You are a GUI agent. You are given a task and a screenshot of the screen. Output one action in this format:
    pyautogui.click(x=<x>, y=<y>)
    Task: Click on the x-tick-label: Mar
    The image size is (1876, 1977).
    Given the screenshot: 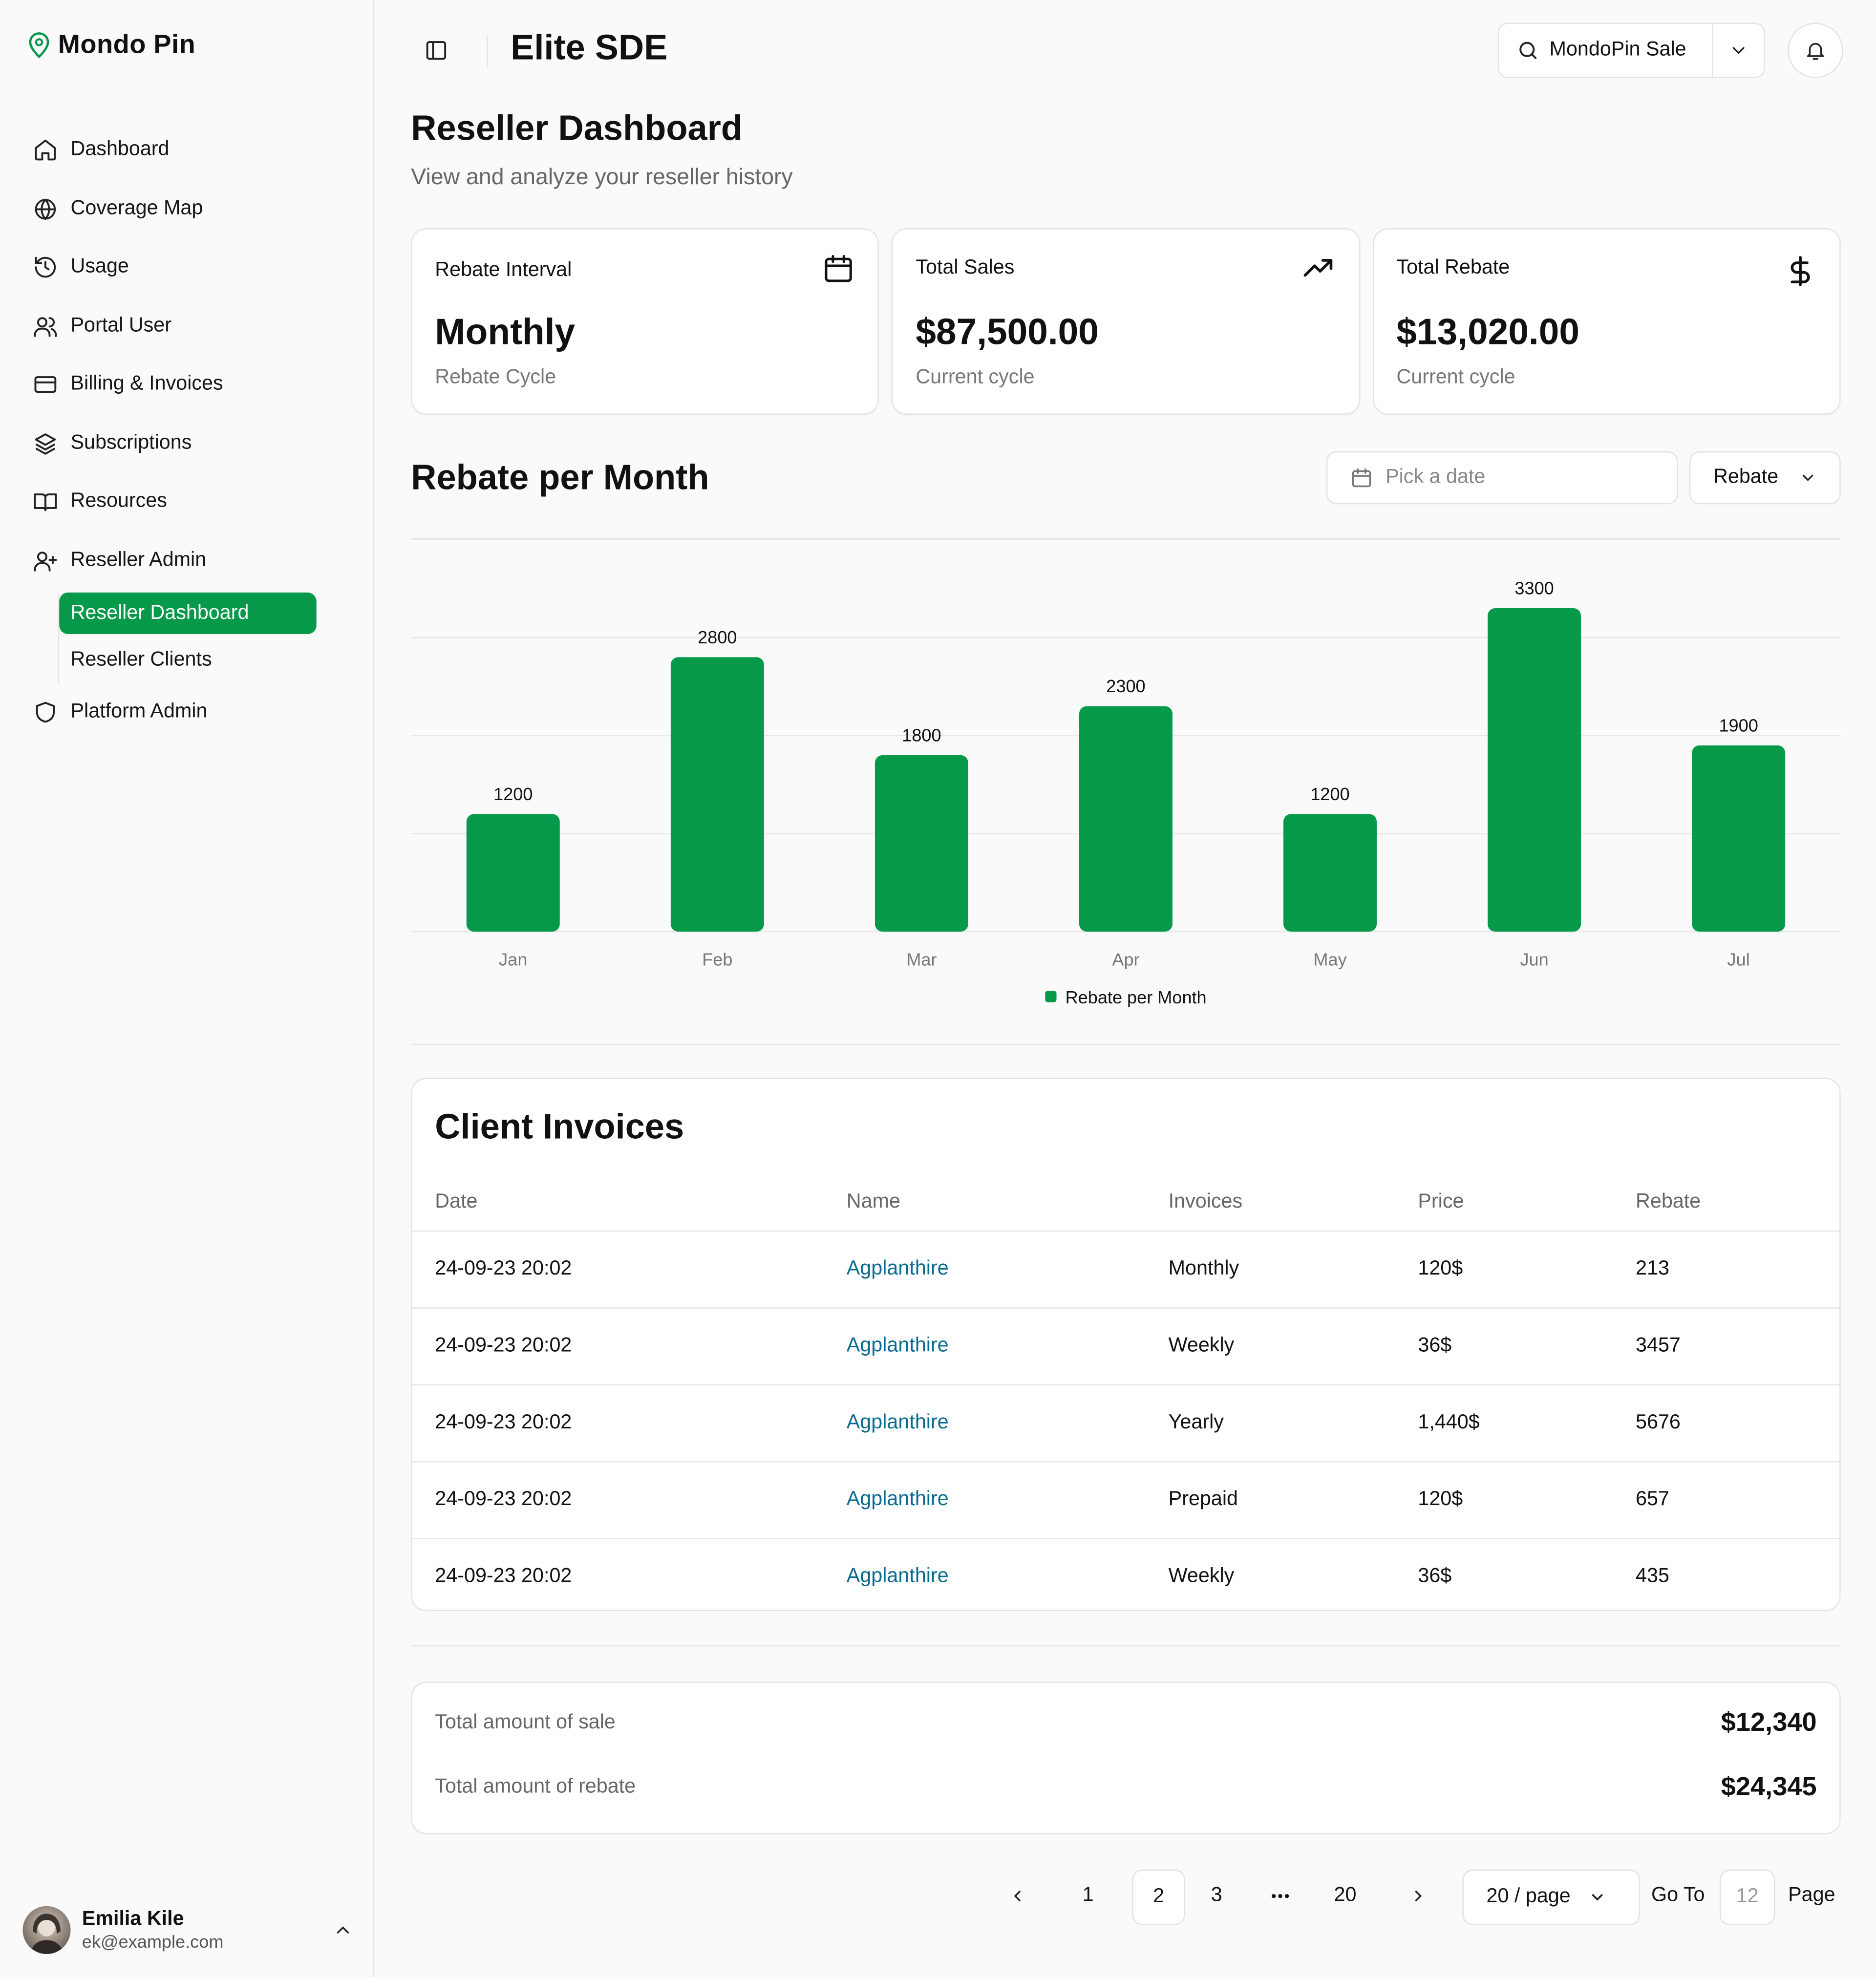 What is the action you would take?
    pyautogui.click(x=921, y=960)
    